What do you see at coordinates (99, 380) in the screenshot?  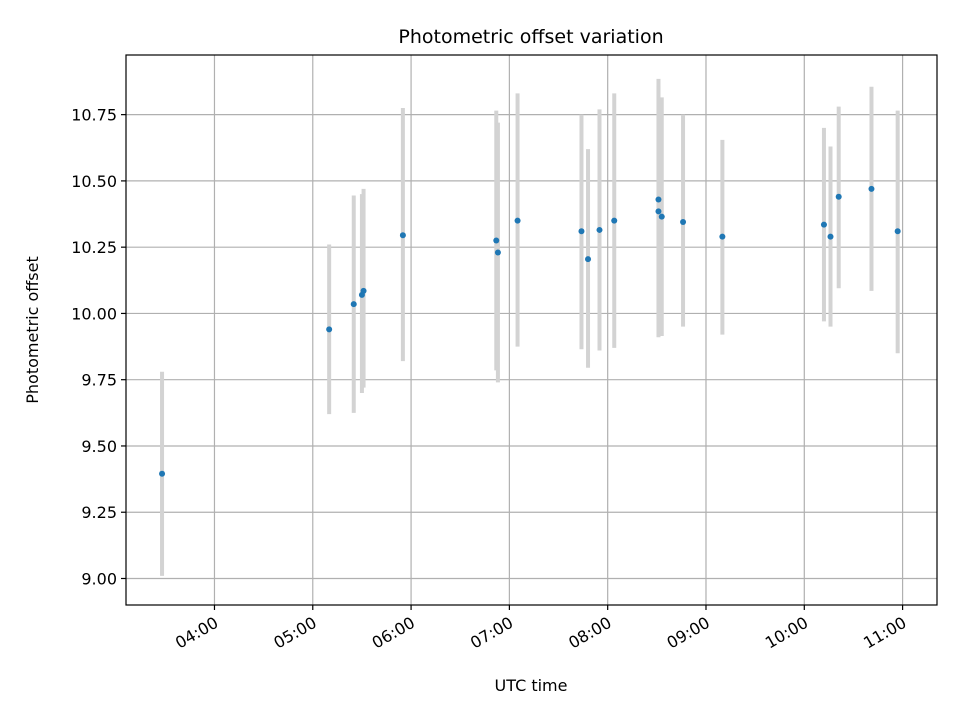 I see `y-tick-label: 9.75` at bounding box center [99, 380].